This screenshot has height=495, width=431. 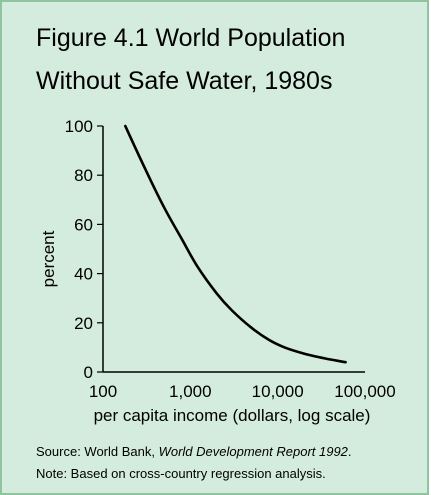 I want to click on y-tick-label: 60, so click(x=83, y=224).